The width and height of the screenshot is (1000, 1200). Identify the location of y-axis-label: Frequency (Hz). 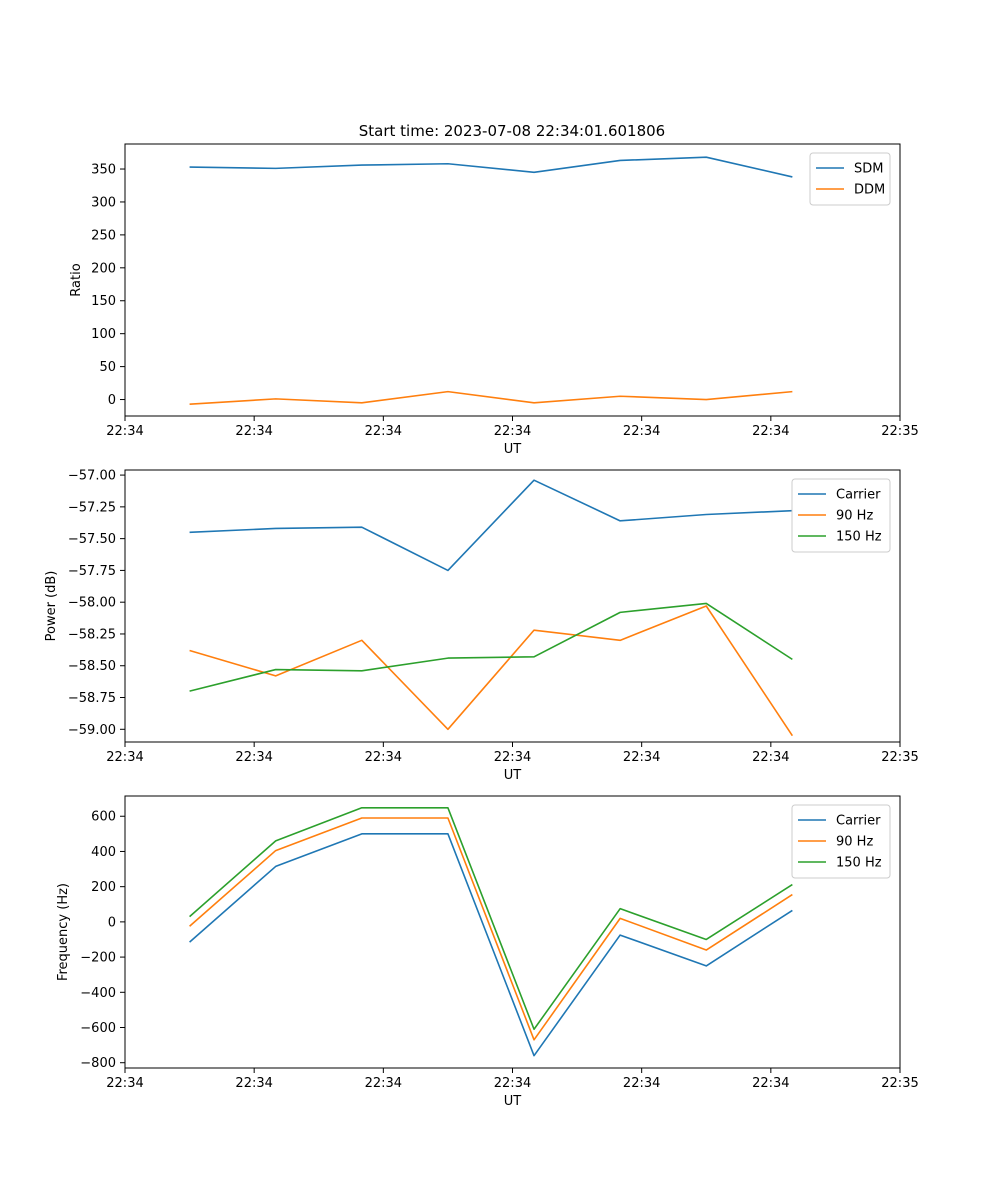
(63, 932).